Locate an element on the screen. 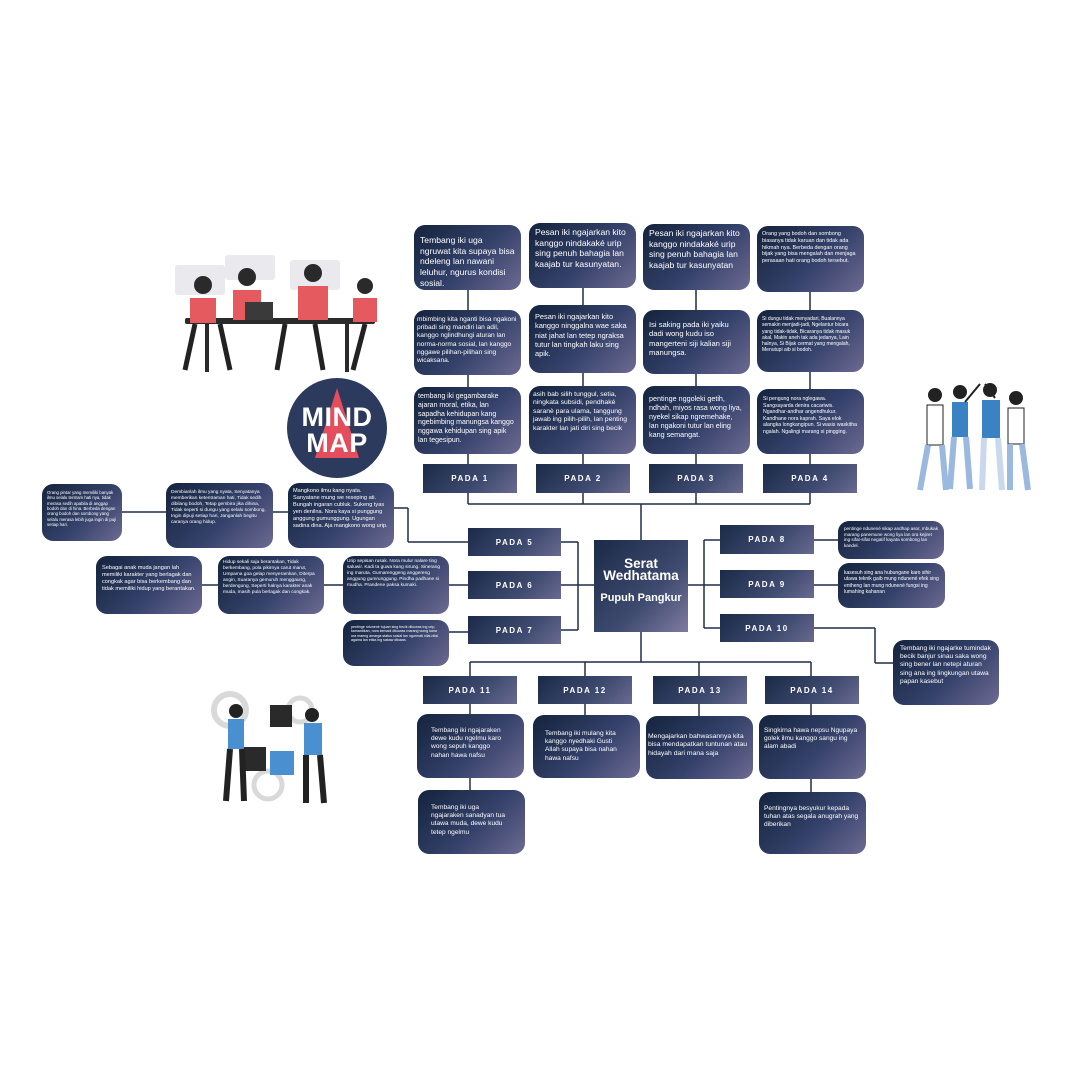 The height and width of the screenshot is (1080, 1080). pada-label-6: PADA 6 is located at coordinates (514, 585).